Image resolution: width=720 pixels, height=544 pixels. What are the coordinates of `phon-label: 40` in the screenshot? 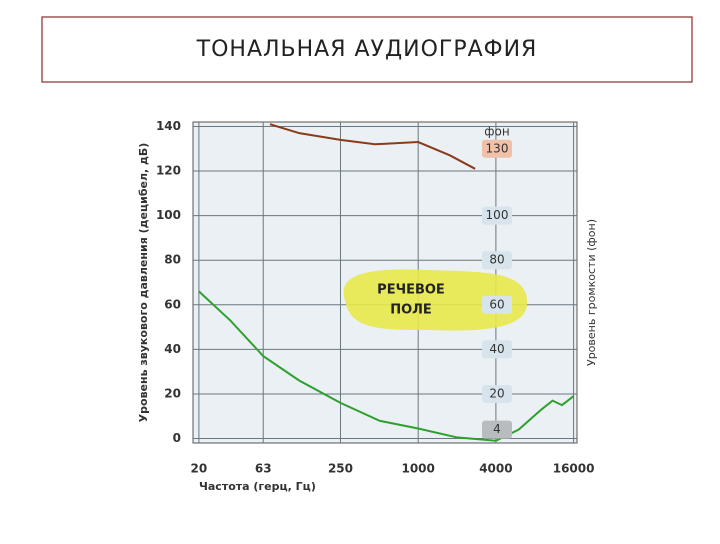 It's located at (496, 349).